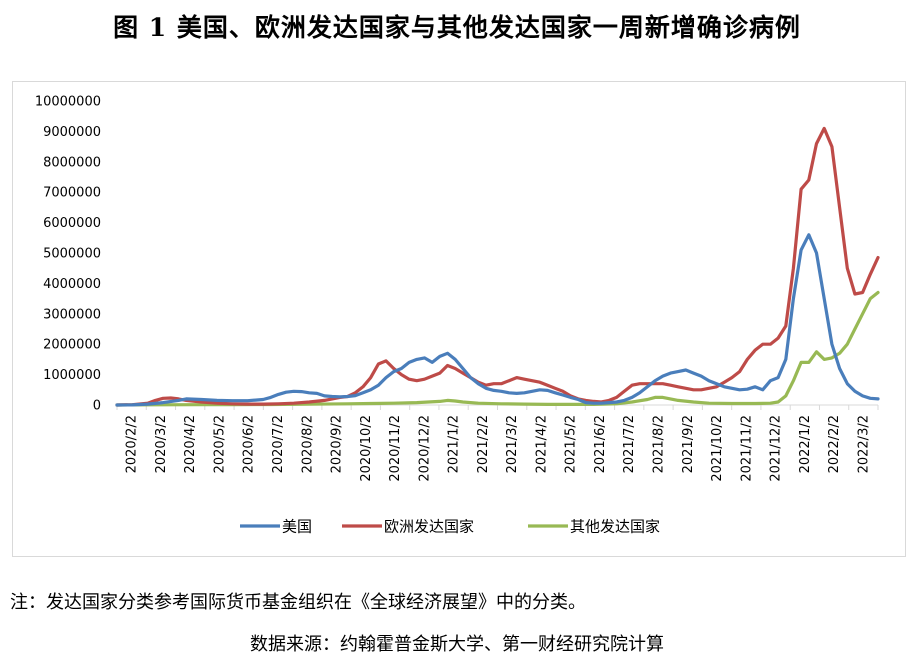  What do you see at coordinates (717, 448) in the screenshot?
I see `x-tick-label: 2021/10/2` at bounding box center [717, 448].